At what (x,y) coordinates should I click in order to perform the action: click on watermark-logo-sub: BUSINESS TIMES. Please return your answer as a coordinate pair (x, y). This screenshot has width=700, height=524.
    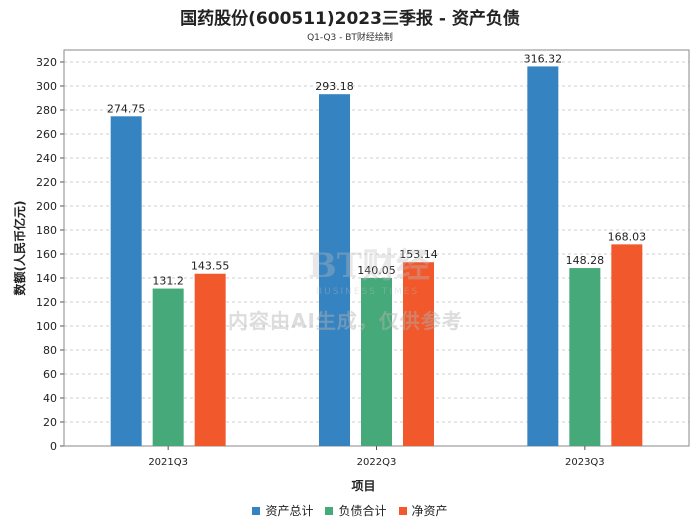
    Looking at the image, I should click on (368, 292).